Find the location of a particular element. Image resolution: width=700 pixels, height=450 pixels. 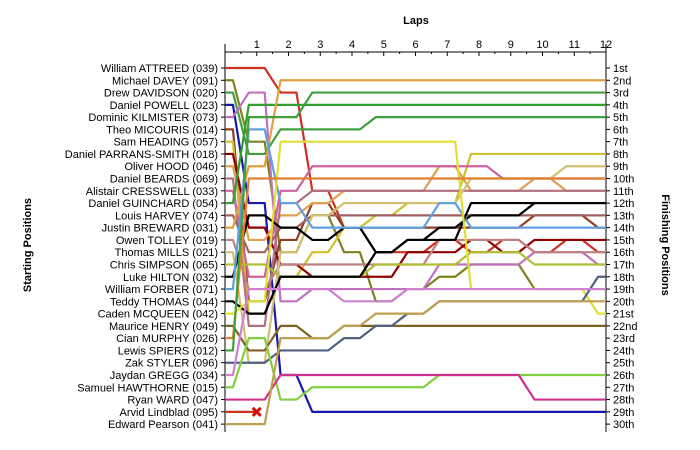

finishing-position-label: 11th is located at coordinates (623, 192).